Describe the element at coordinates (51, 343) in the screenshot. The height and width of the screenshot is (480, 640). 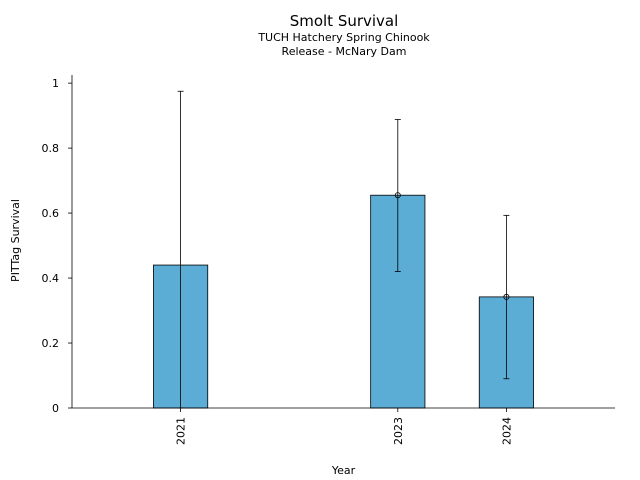
I see `y-tick-label-1: 0.2` at that location.